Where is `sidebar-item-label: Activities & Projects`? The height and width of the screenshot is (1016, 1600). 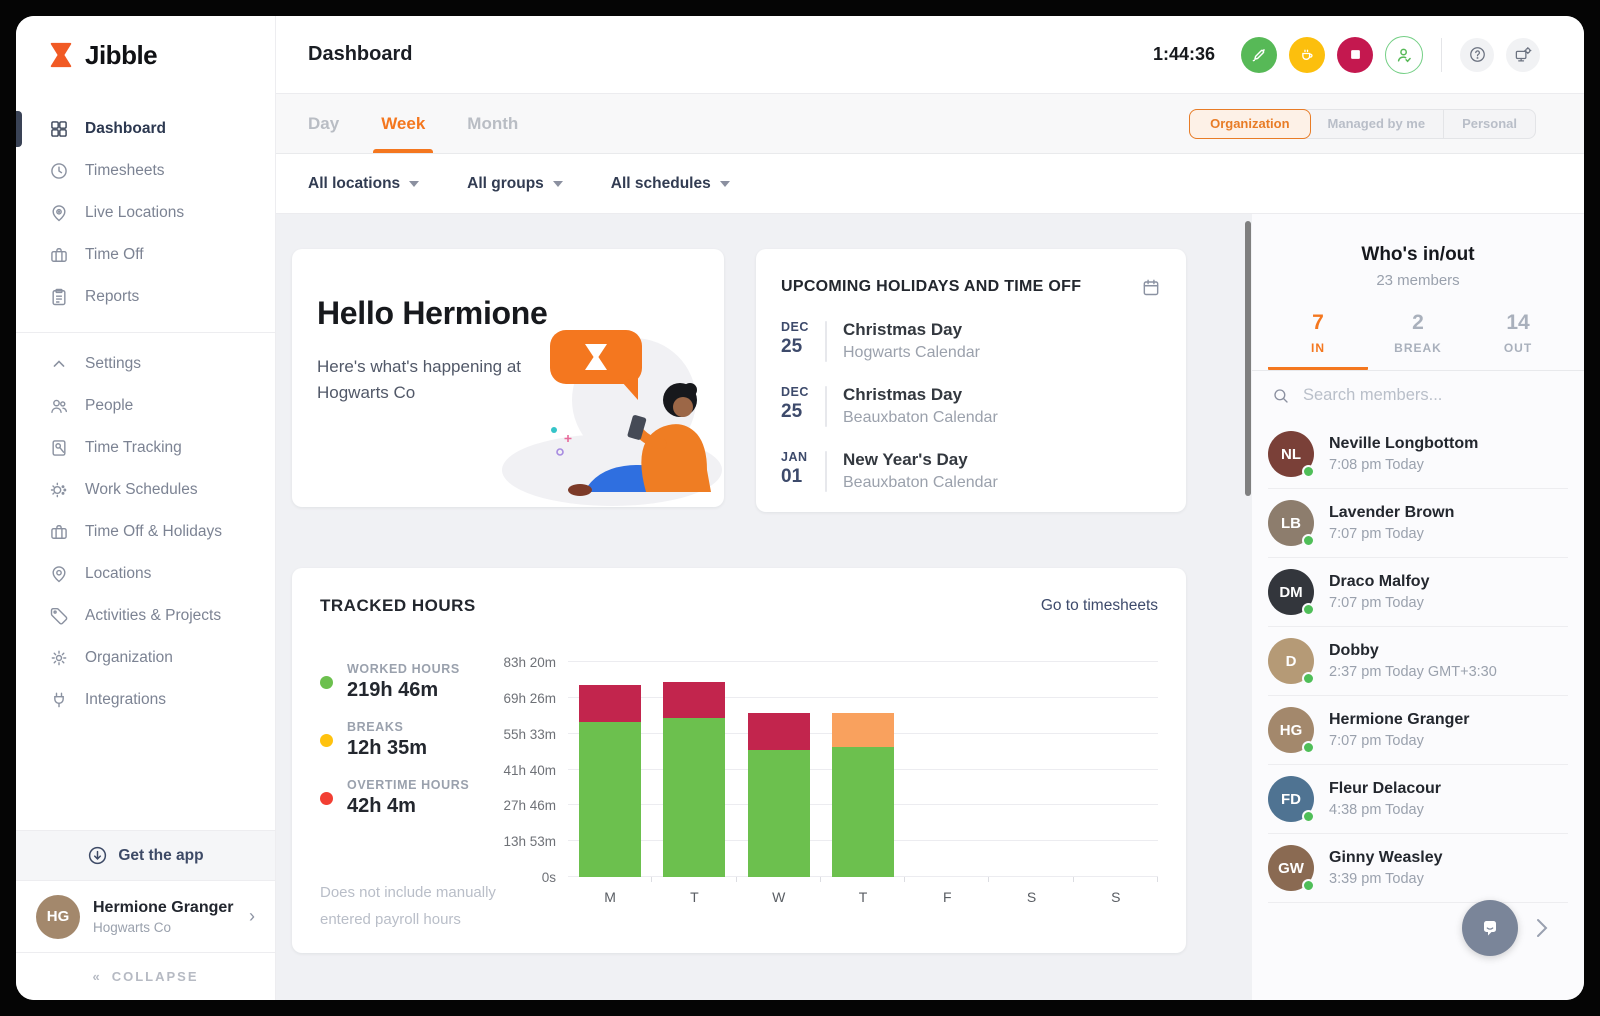 sidebar-item-label: Activities & Projects is located at coordinates (153, 615).